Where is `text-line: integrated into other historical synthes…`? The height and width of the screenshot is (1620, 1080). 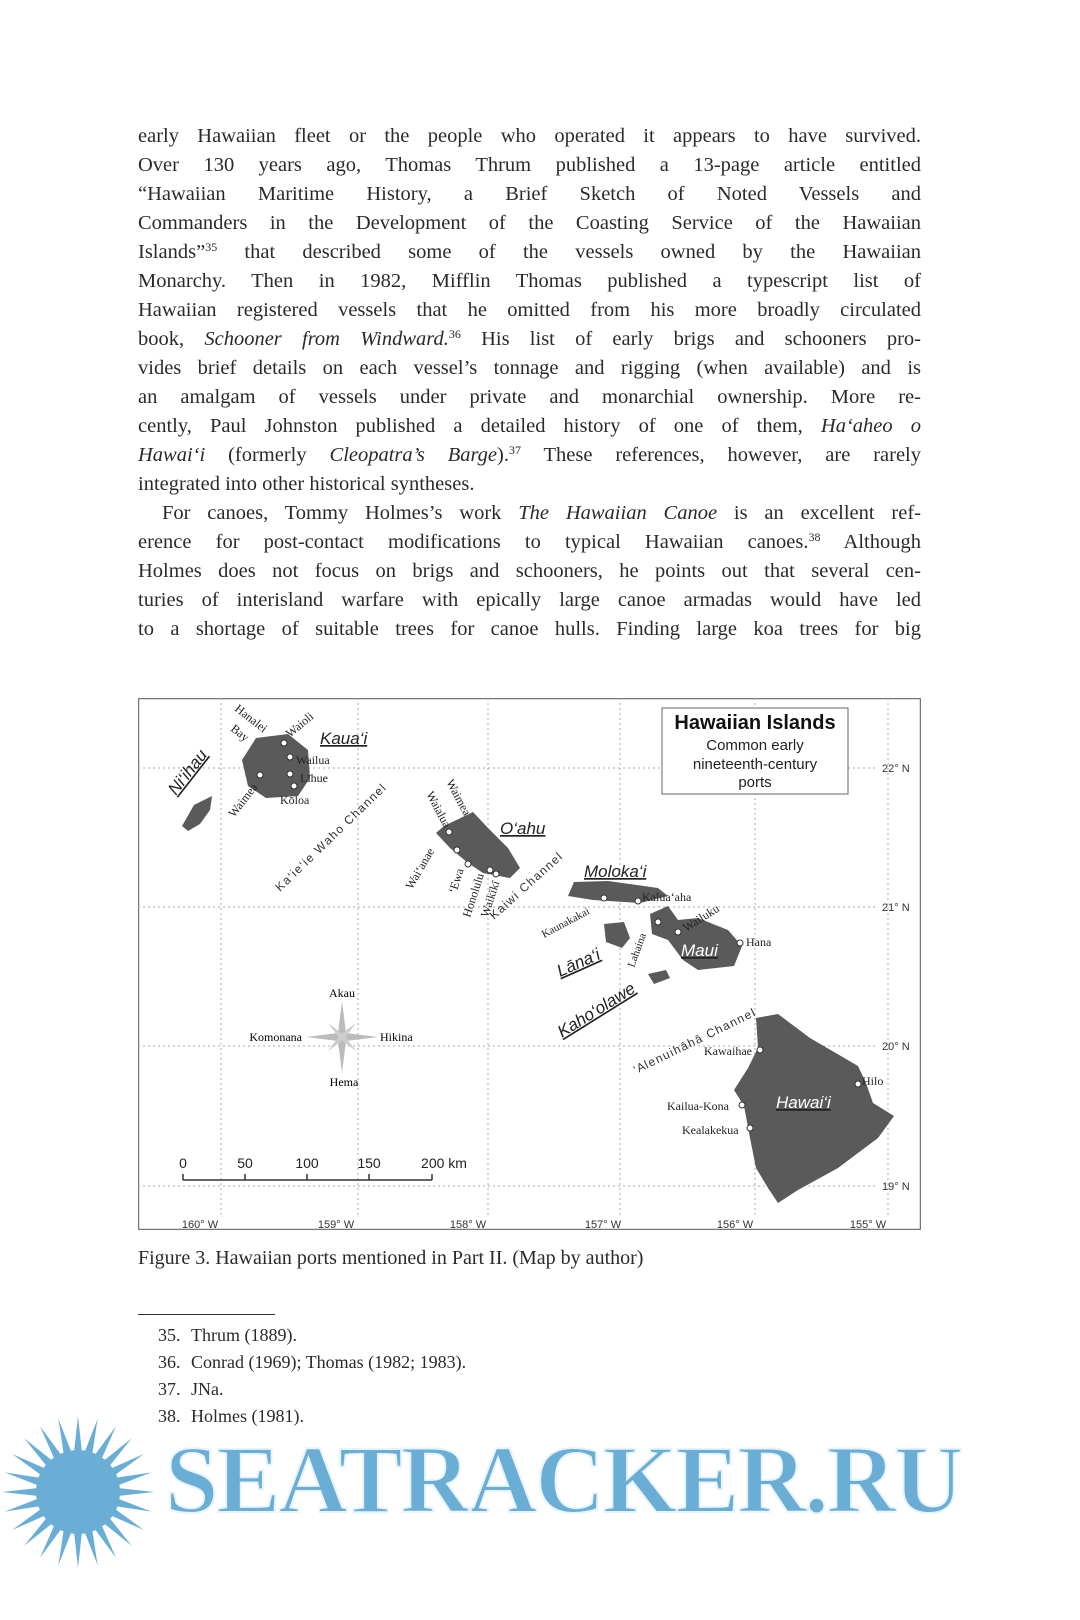
text-line: integrated into other historical synthes… is located at coordinates (529, 484).